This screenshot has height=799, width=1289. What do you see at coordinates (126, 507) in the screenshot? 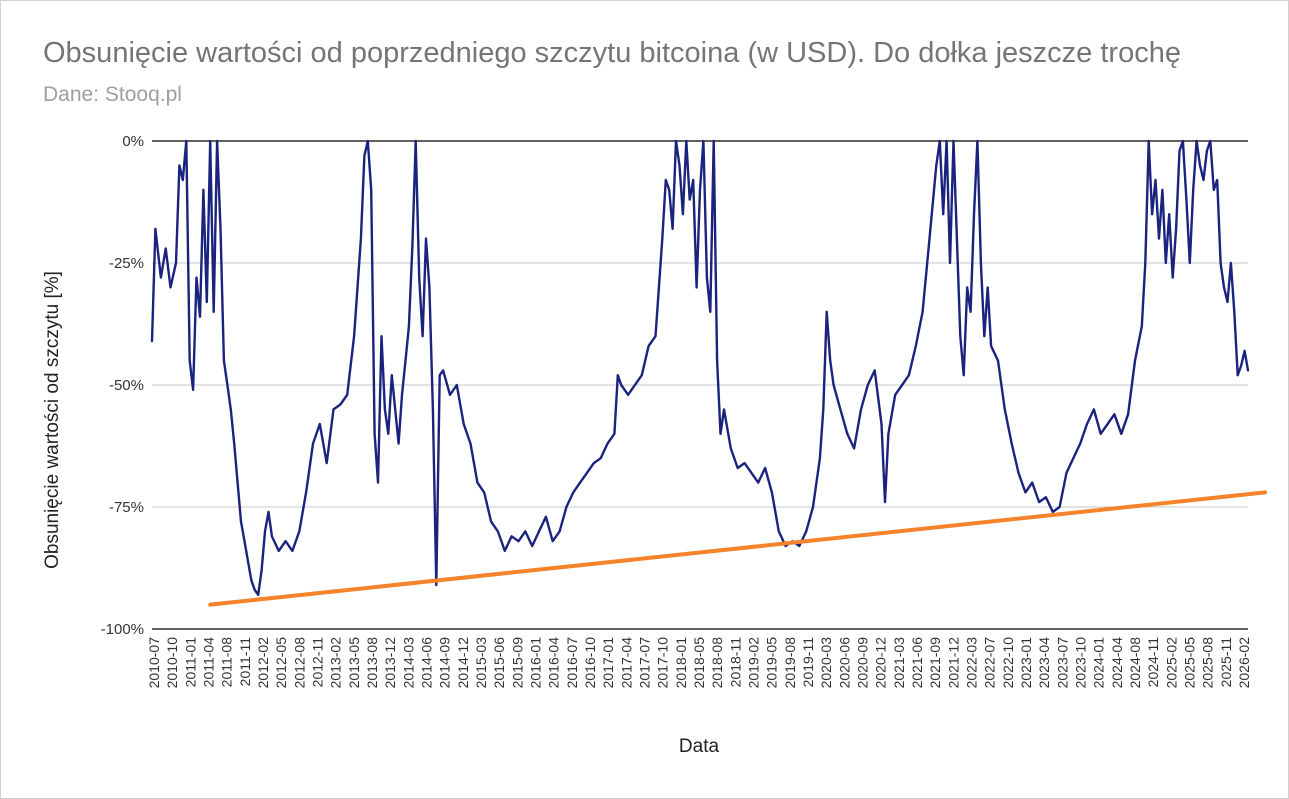
I see `y-tick-label: -75%` at bounding box center [126, 507].